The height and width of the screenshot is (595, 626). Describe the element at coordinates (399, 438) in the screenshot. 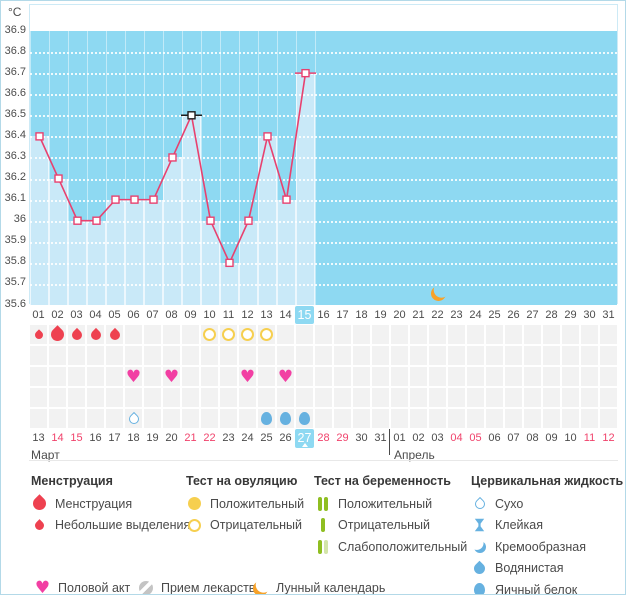

I see `calendar-date-apr-01: 01` at that location.